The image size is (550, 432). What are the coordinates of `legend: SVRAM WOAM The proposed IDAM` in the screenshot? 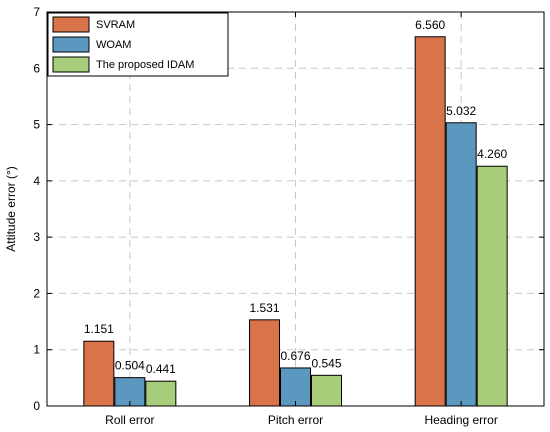 It's located at (138, 44).